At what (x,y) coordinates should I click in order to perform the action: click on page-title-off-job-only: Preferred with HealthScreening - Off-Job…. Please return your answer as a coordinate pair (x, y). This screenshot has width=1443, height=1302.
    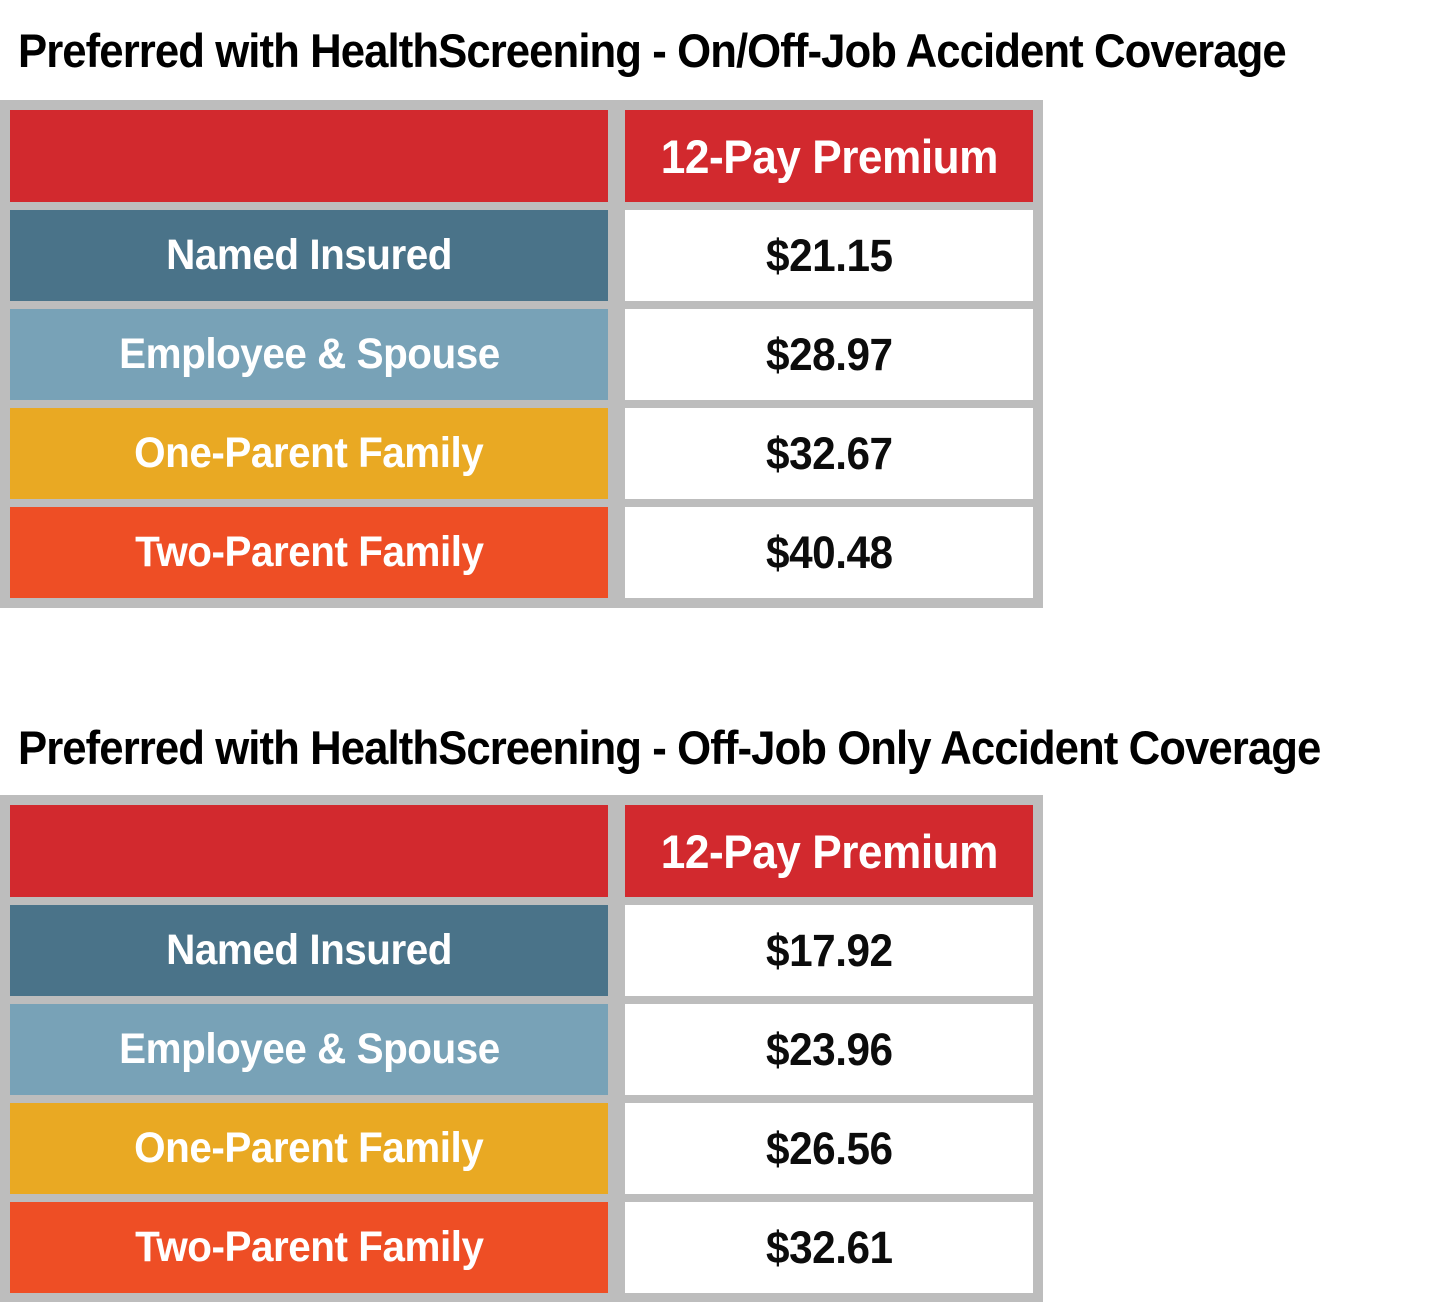
    Looking at the image, I should click on (718, 748).